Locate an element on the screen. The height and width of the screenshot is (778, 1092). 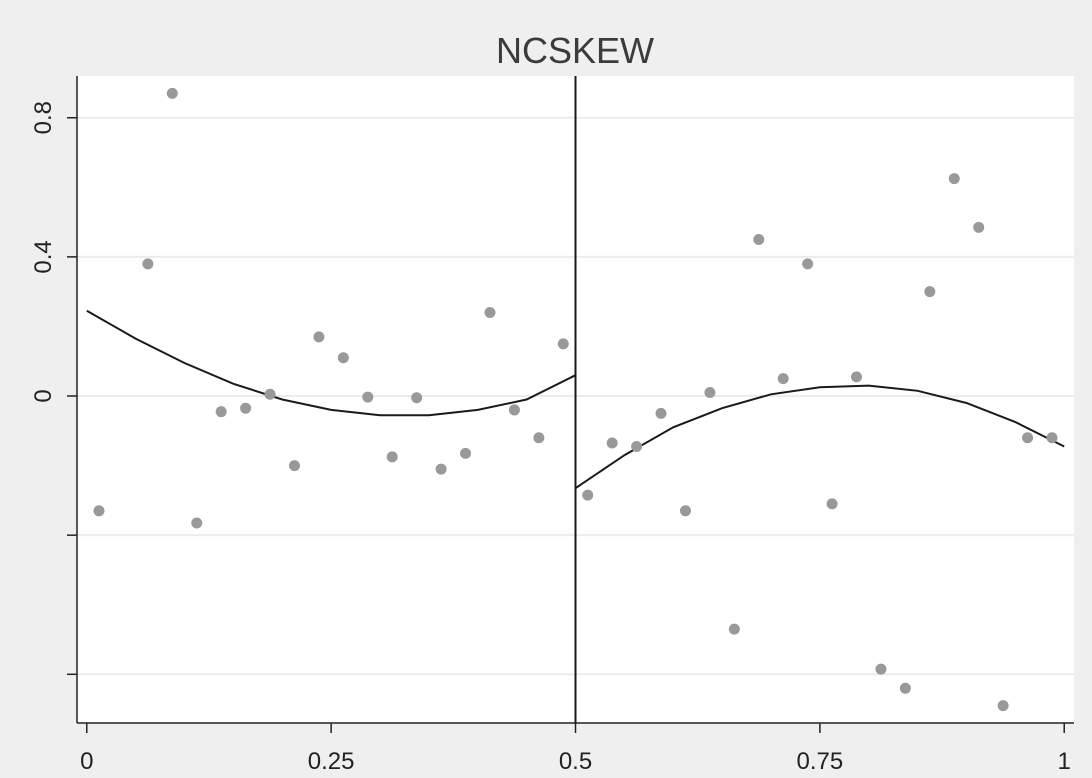
x-tick-label-0: 0 is located at coordinates (86, 761).